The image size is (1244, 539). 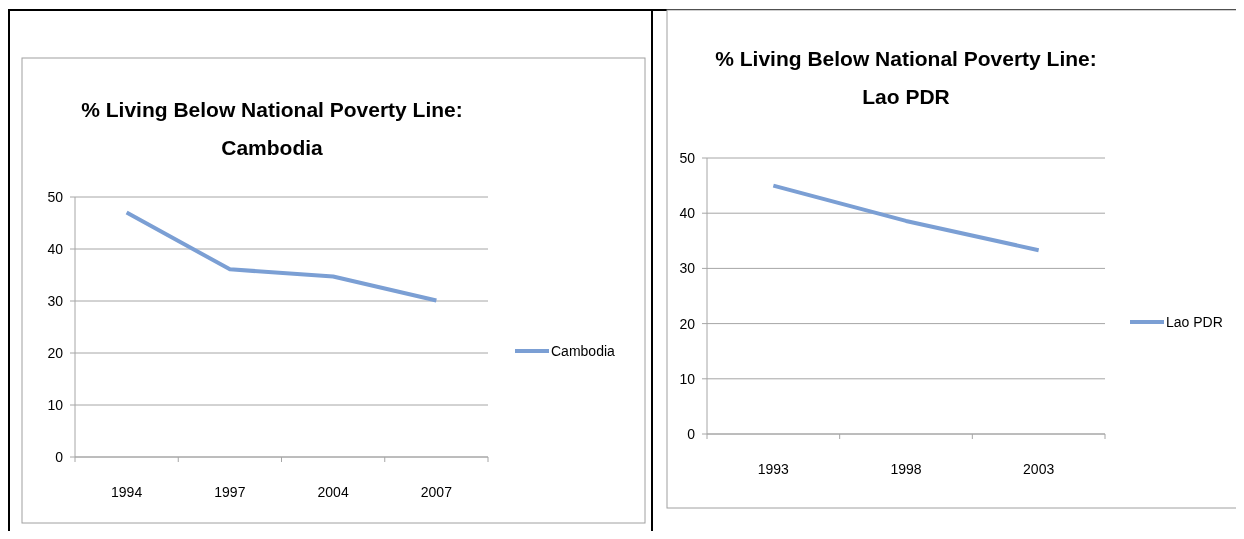 What do you see at coordinates (230, 492) in the screenshot?
I see `x-tick-label: 1997` at bounding box center [230, 492].